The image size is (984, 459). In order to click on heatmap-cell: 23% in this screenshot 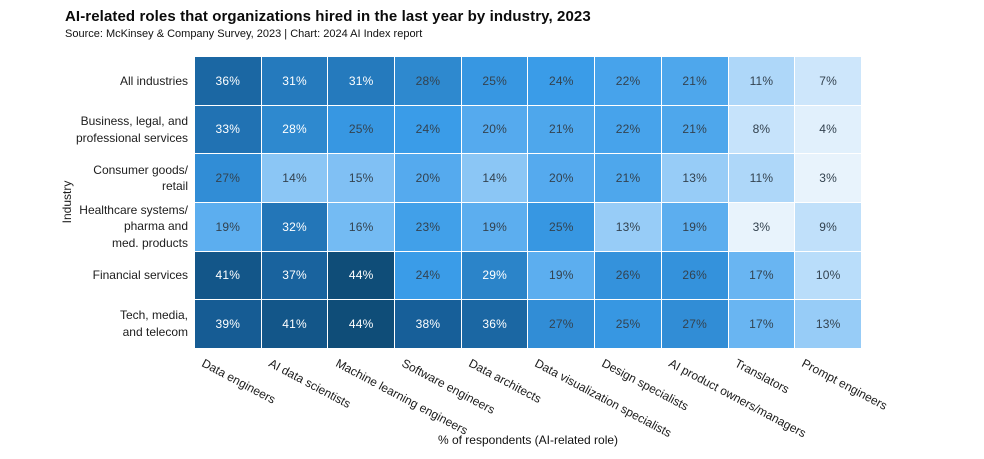, I will do `click(428, 227)`.